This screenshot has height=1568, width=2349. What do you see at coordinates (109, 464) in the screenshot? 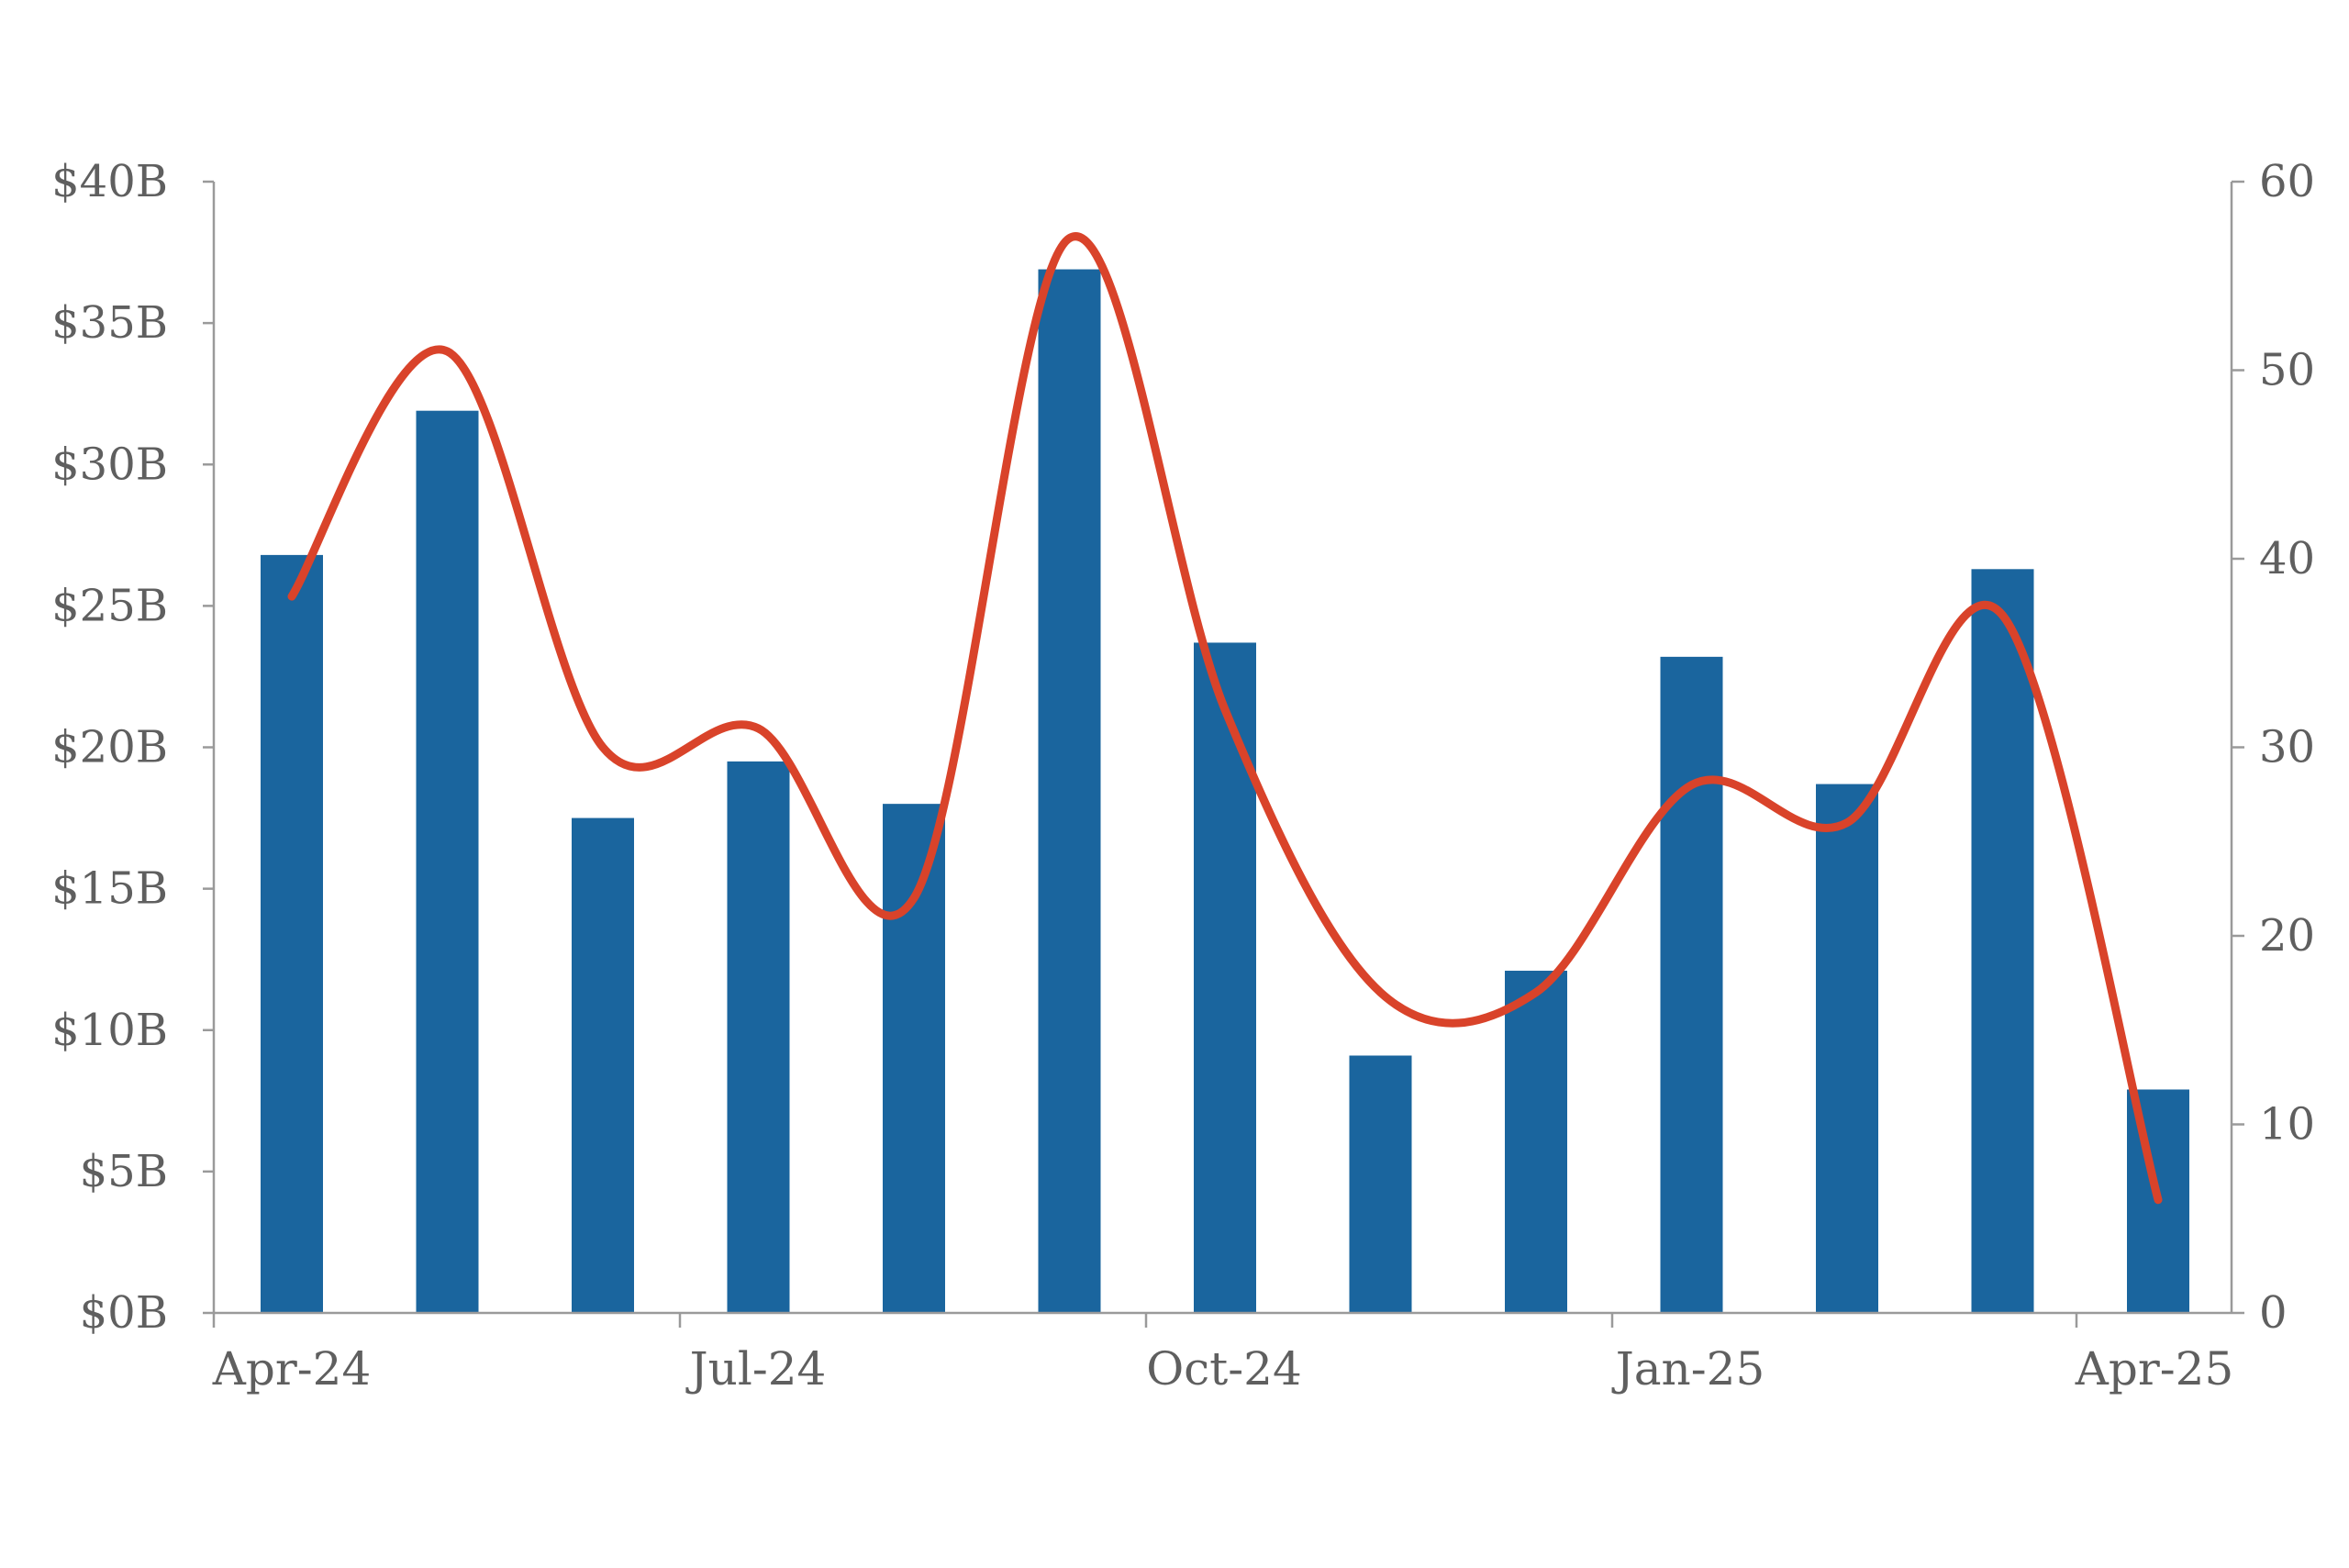
I see `left-tick-label: $30B` at bounding box center [109, 464].